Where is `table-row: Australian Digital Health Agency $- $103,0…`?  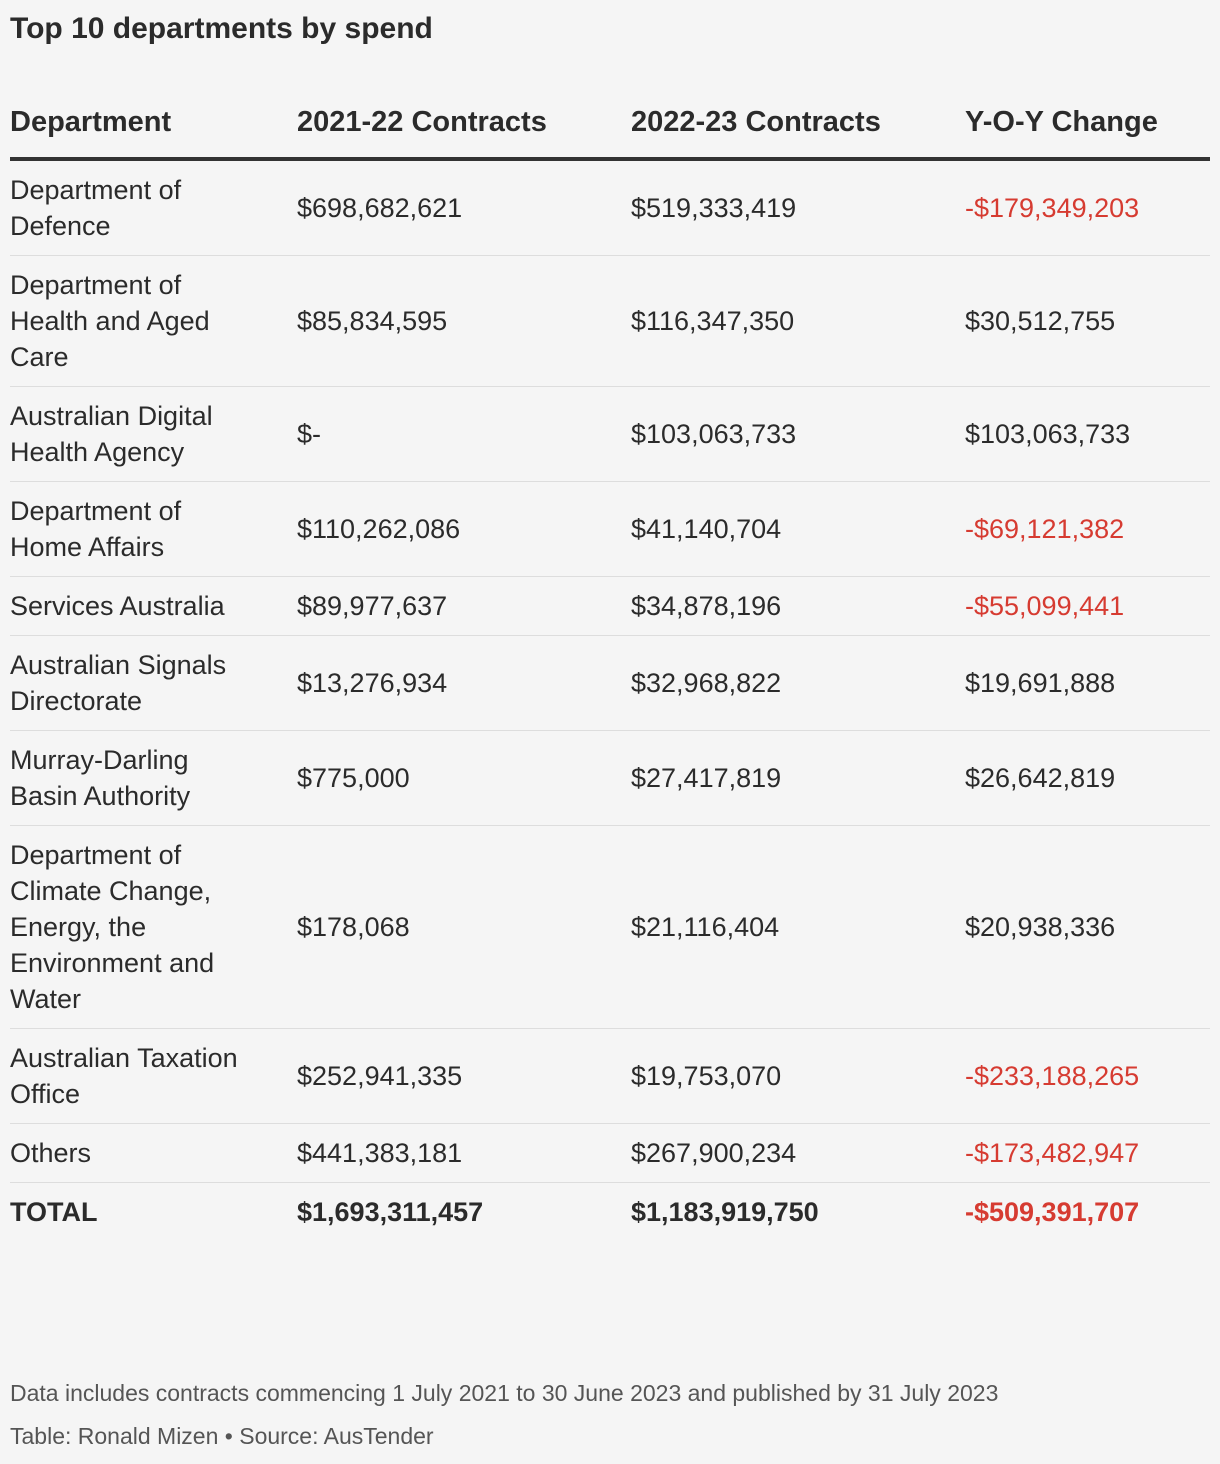 table-row: Australian Digital Health Agency $- $103,0… is located at coordinates (610, 434).